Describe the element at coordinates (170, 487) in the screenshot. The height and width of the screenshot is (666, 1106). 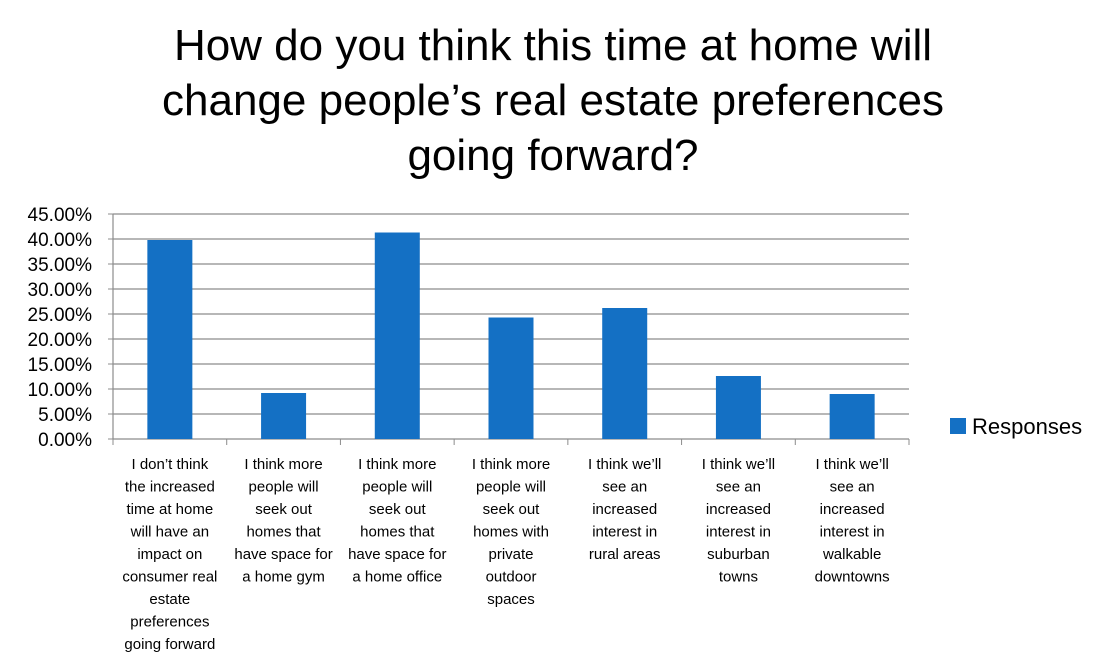
I see `x-tick-label: the increased` at that location.